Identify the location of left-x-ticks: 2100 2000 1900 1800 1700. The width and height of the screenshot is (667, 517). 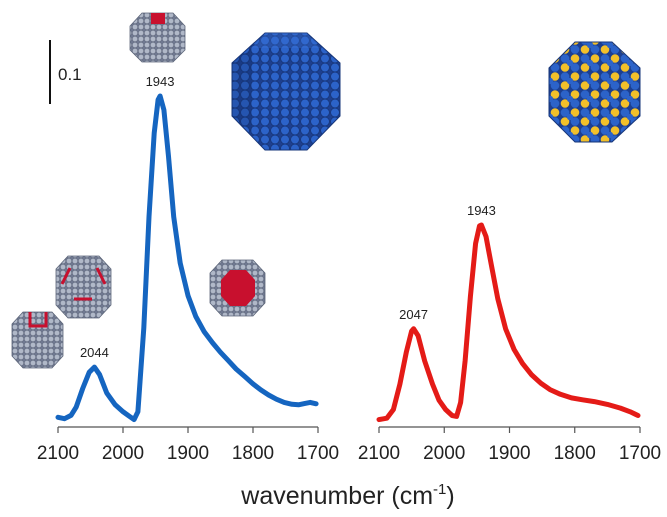
(188, 445).